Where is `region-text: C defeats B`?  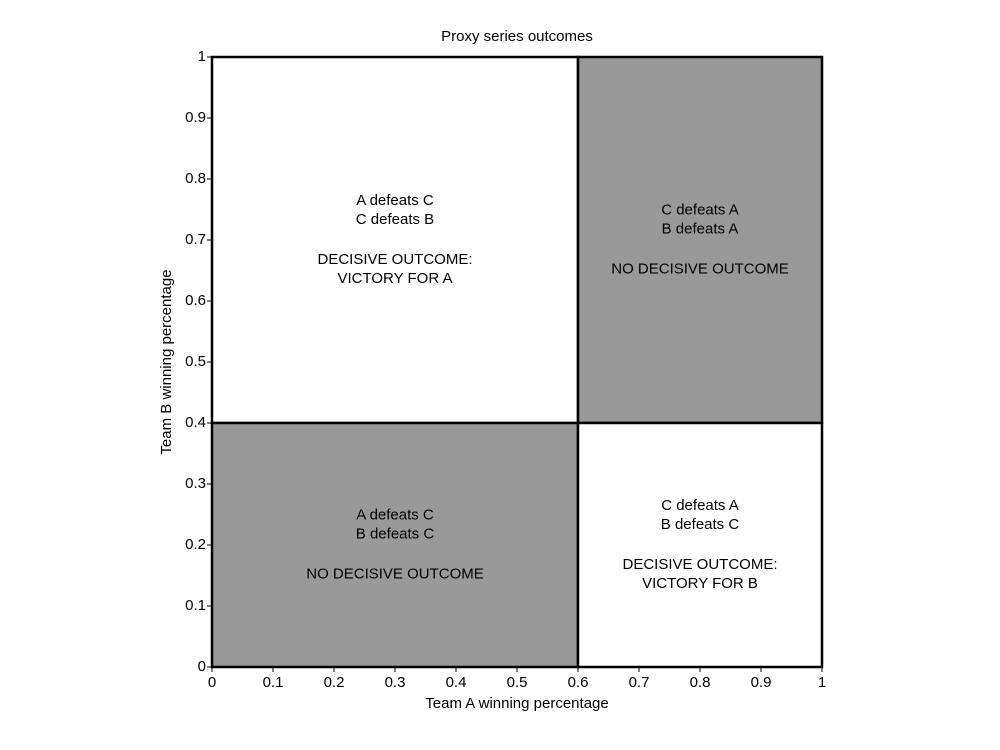
region-text: C defeats B is located at coordinates (395, 219).